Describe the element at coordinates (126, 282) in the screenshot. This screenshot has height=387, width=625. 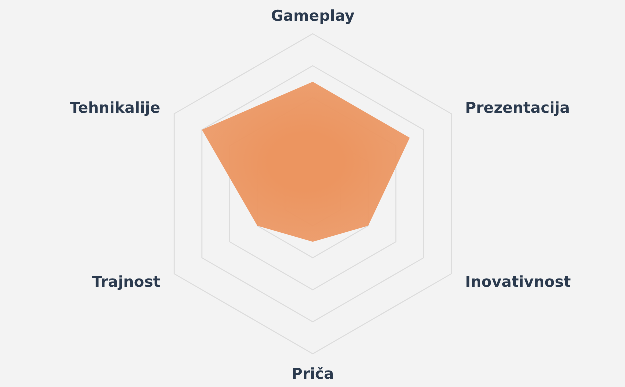
I see `spoke-label: Trajnost` at that location.